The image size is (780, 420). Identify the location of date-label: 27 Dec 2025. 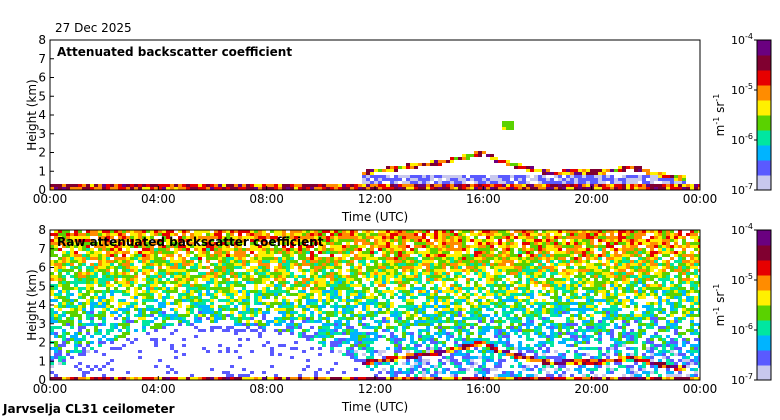
(93, 28).